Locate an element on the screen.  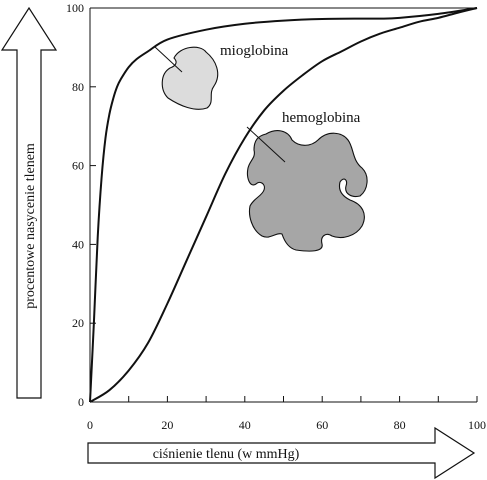
mioglobina-label: mioglobina is located at coordinates (254, 51).